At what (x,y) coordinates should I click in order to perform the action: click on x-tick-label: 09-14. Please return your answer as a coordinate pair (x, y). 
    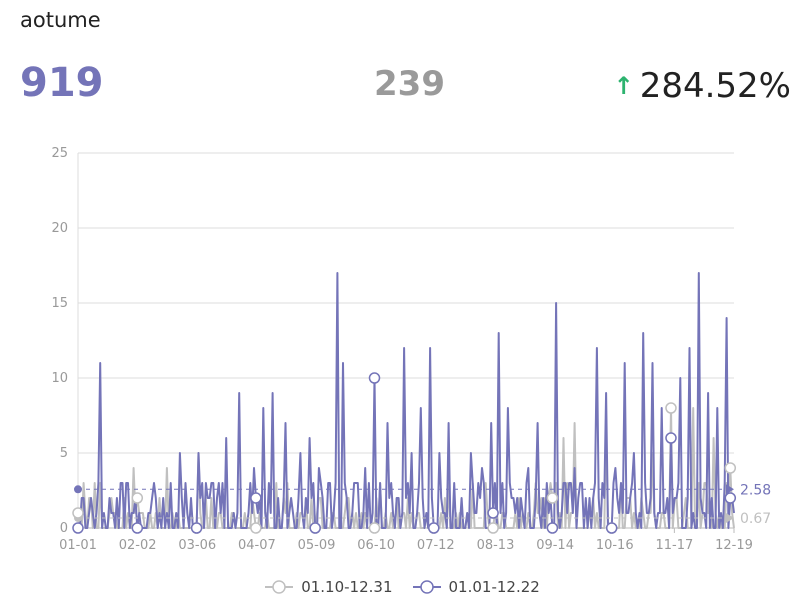
    Looking at the image, I should click on (555, 545).